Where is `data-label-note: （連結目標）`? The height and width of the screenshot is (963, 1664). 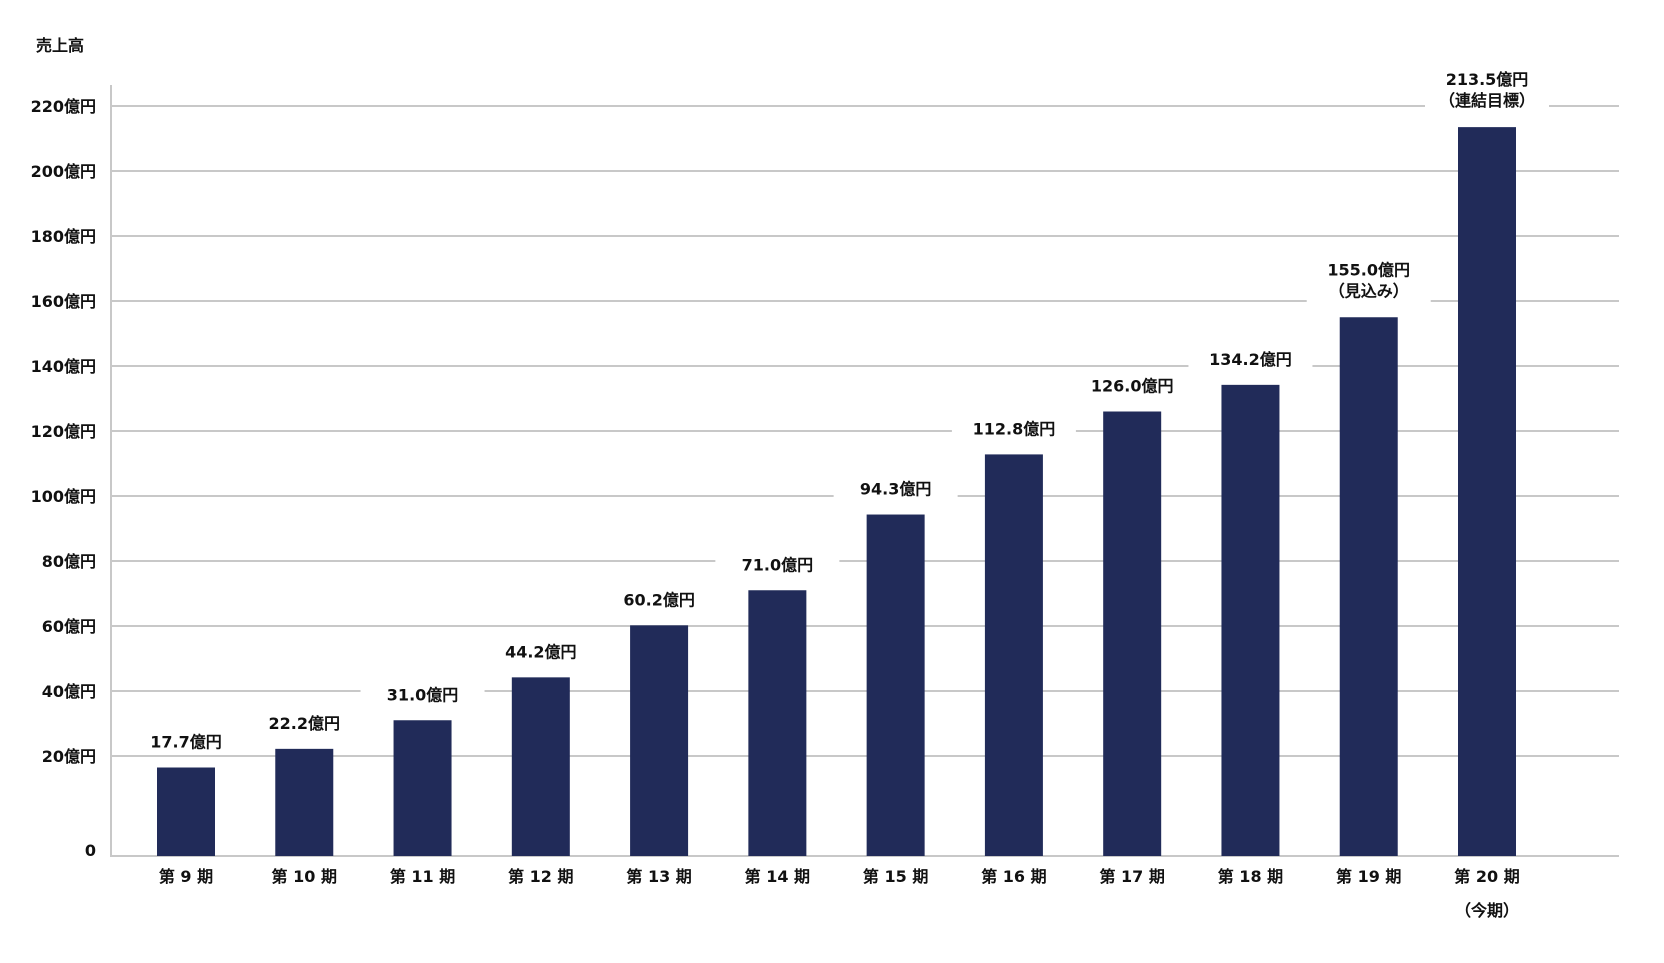 data-label-note: （連結目標） is located at coordinates (1487, 100).